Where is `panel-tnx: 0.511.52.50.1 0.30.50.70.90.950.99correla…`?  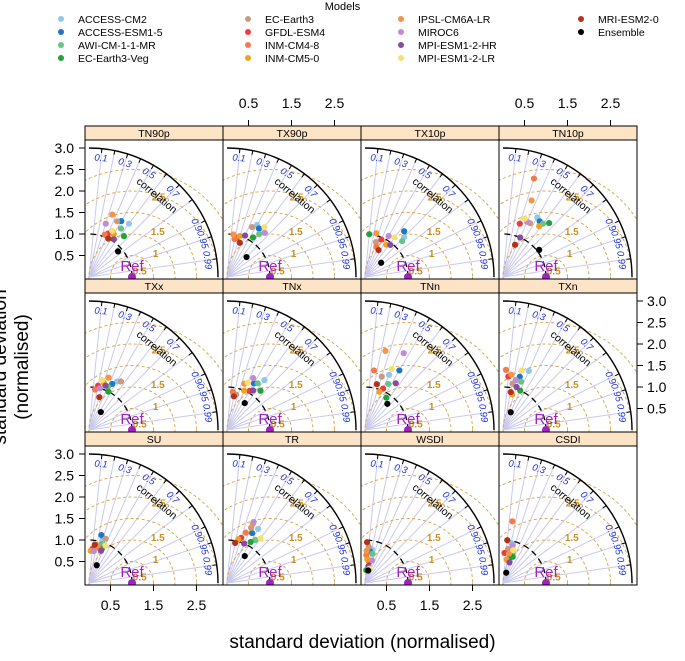
panel-tnx: 0.511.52.50.1 0.30.50.70.90.950.99correla… is located at coordinates (292, 355).